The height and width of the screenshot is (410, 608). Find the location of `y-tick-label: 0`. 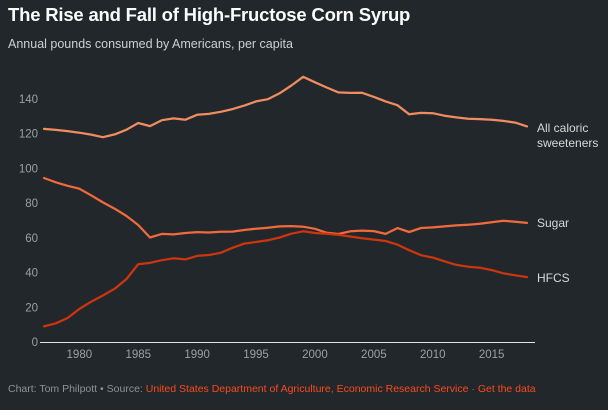

y-tick-label: 0 is located at coordinates (35, 343).